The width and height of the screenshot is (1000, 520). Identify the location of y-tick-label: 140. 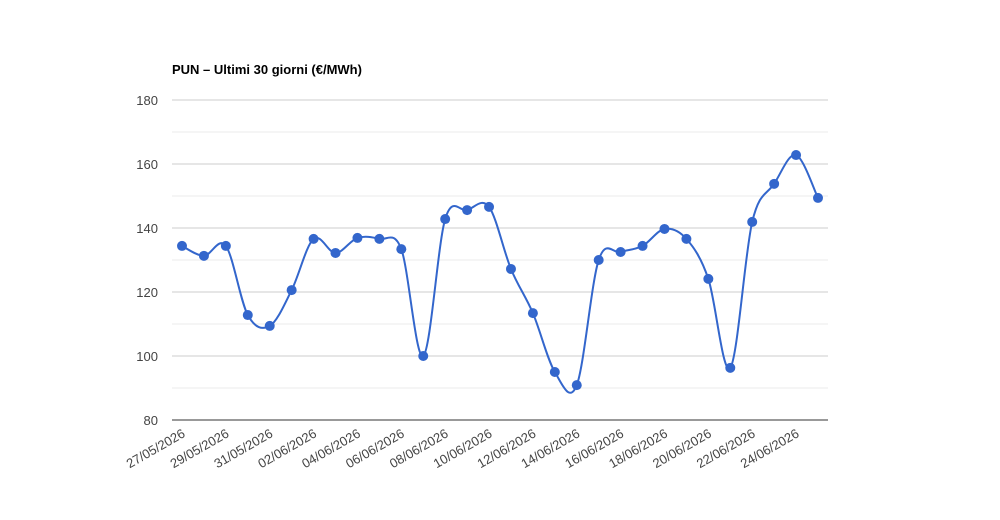
(147, 228).